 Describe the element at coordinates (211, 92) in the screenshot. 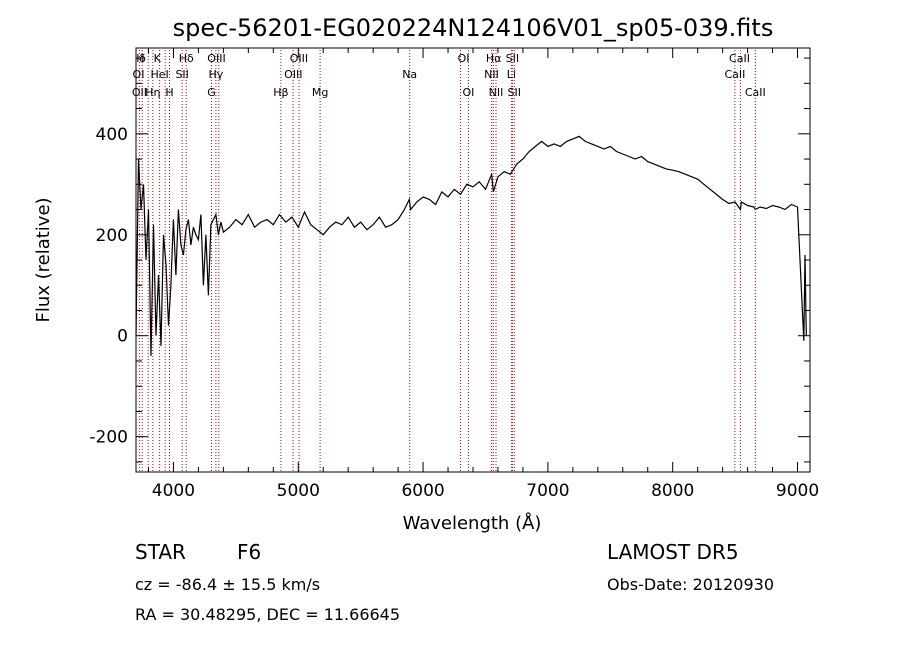

I see `spectral-line-label: G` at that location.